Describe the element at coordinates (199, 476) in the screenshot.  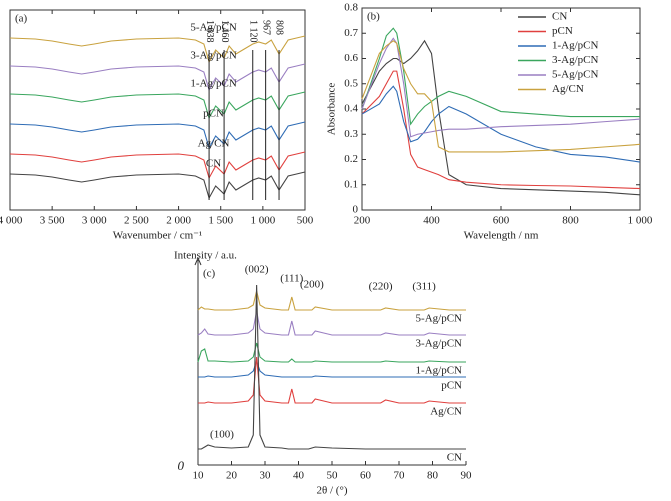
I see `x-tick-label: 10` at that location.